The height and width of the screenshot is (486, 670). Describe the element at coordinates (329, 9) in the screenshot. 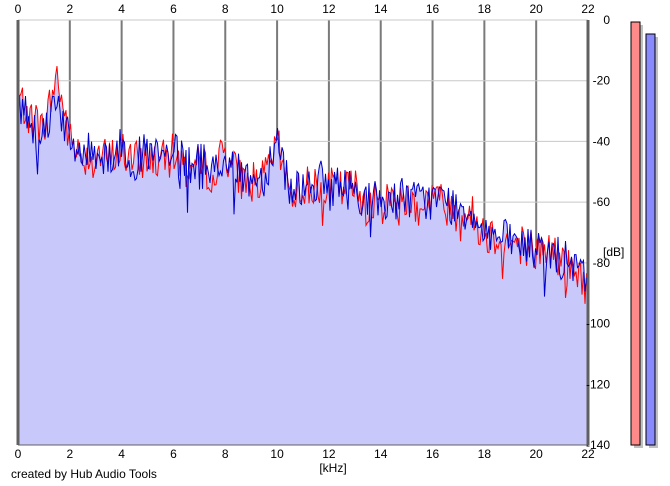

I see `x-tick-label-top: 12` at that location.